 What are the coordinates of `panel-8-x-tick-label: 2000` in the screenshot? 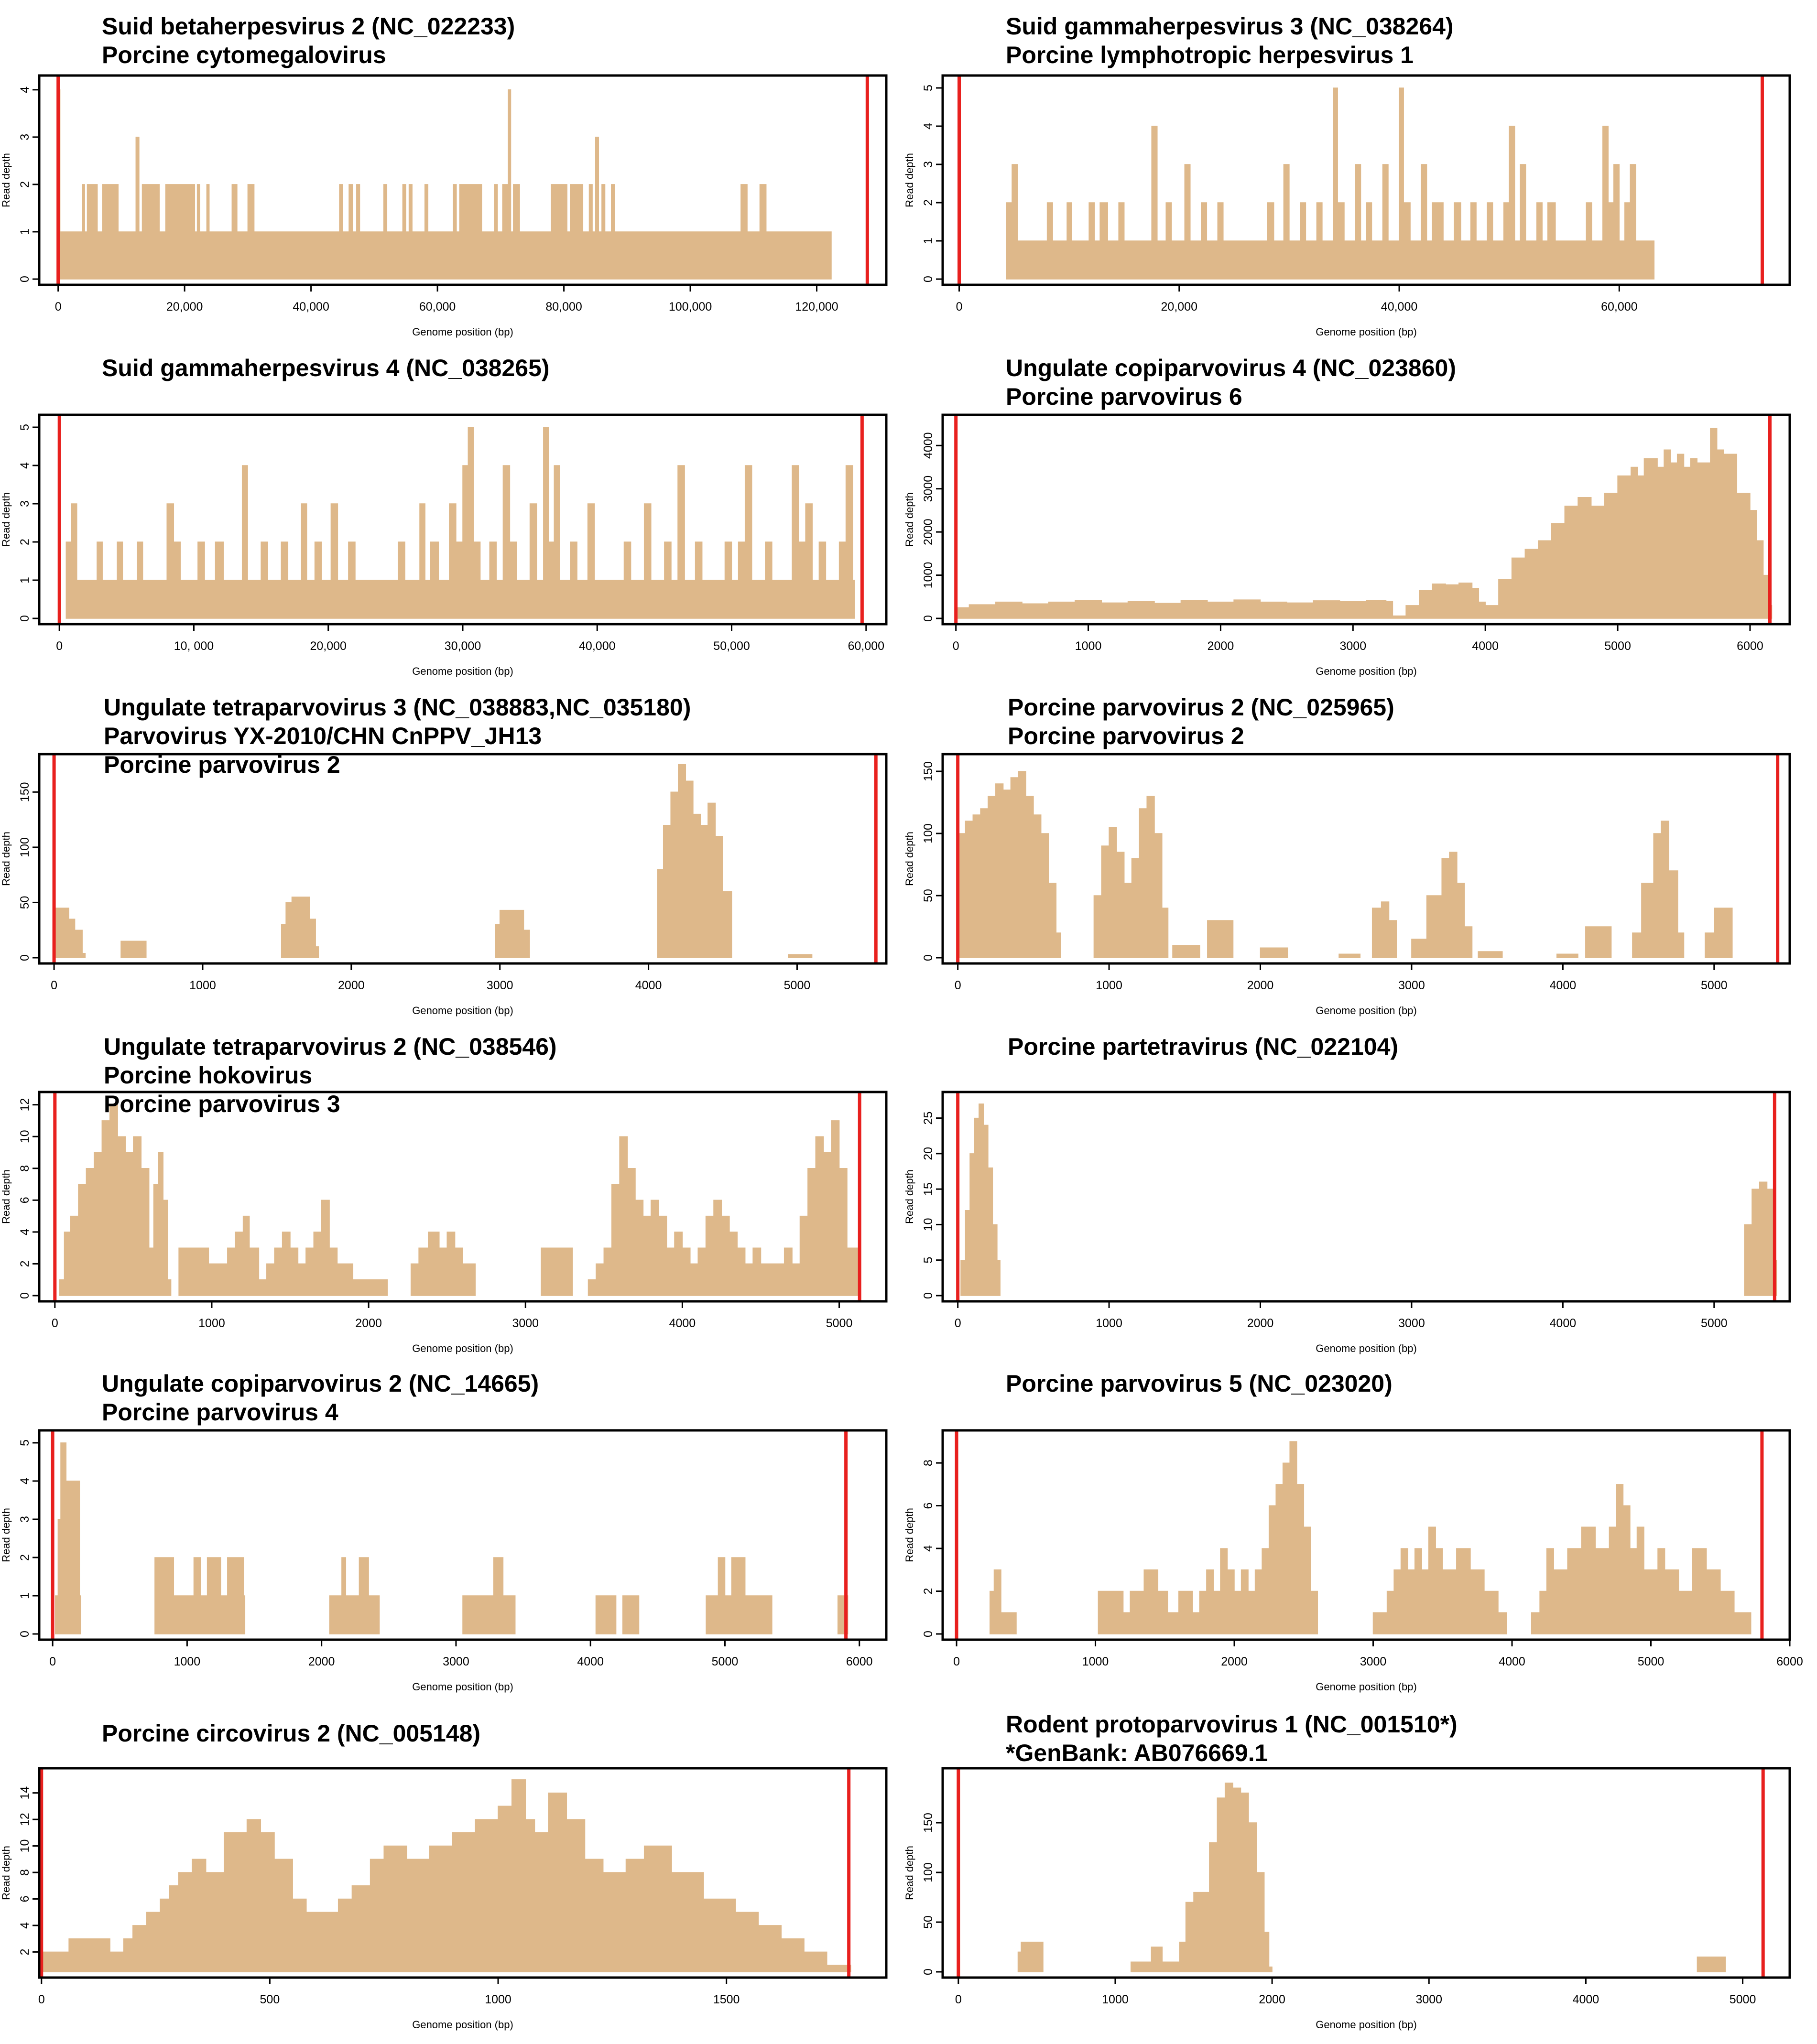 It's located at (1261, 1323).